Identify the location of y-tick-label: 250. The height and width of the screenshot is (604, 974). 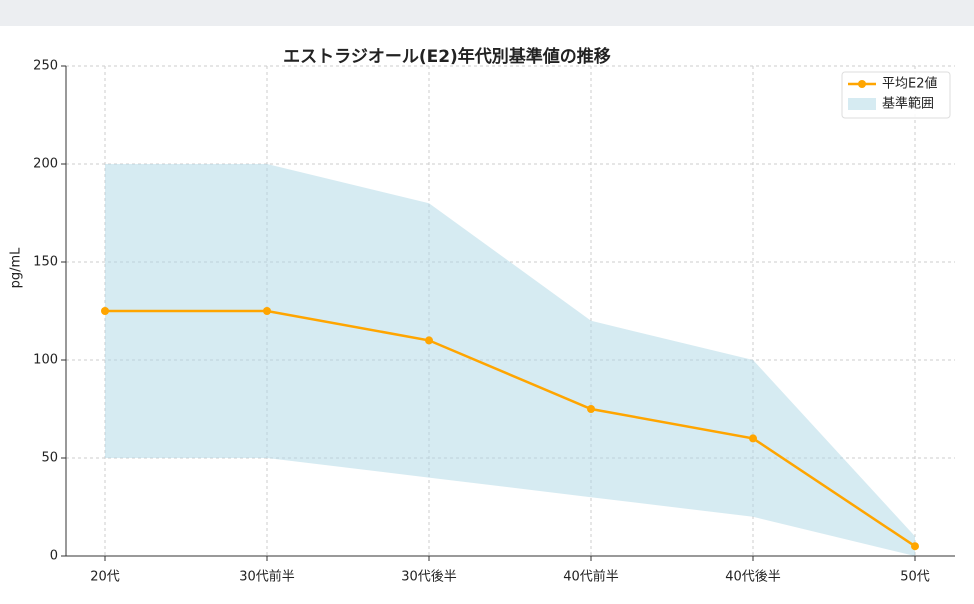
(45, 66).